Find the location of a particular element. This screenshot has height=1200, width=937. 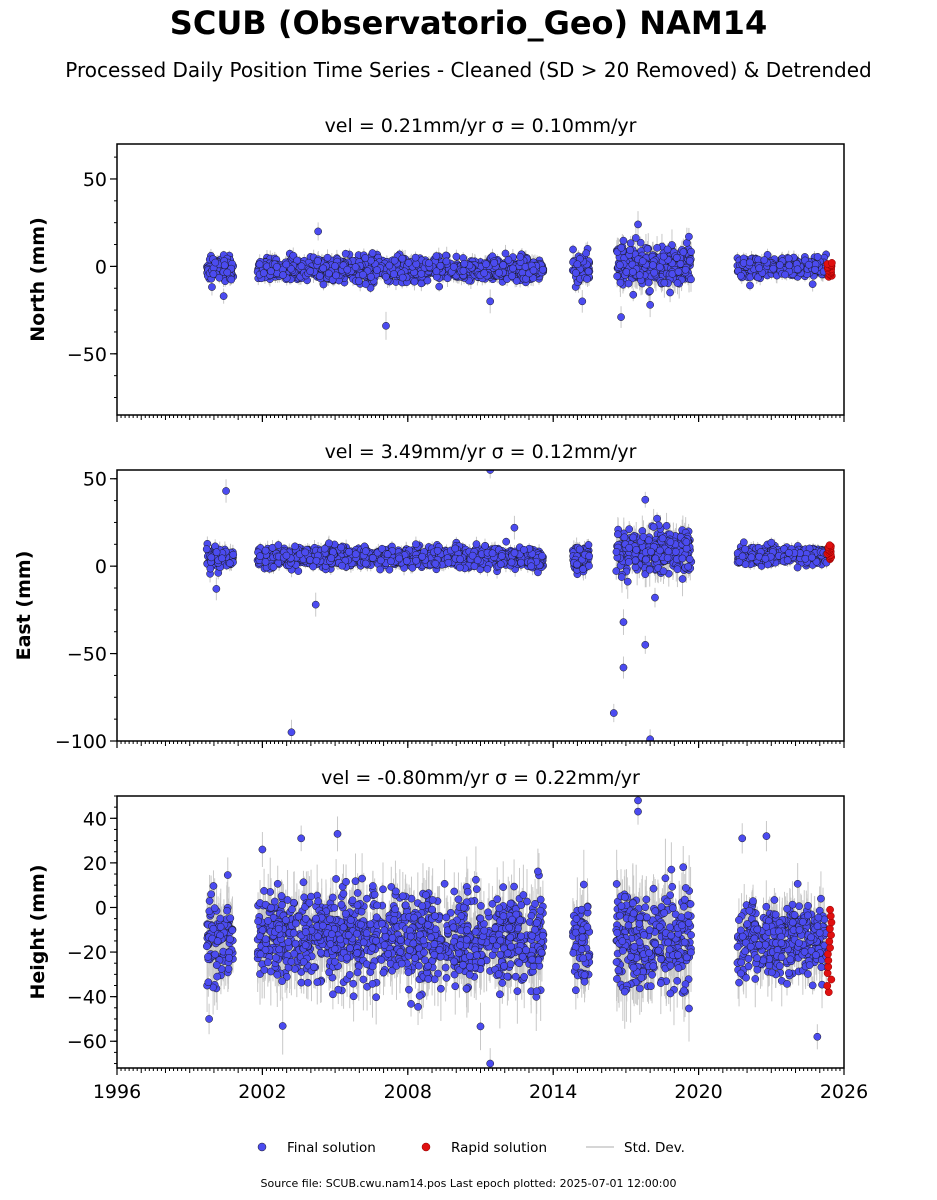

y-ticks: −50 0 50 is located at coordinates (92, 277).